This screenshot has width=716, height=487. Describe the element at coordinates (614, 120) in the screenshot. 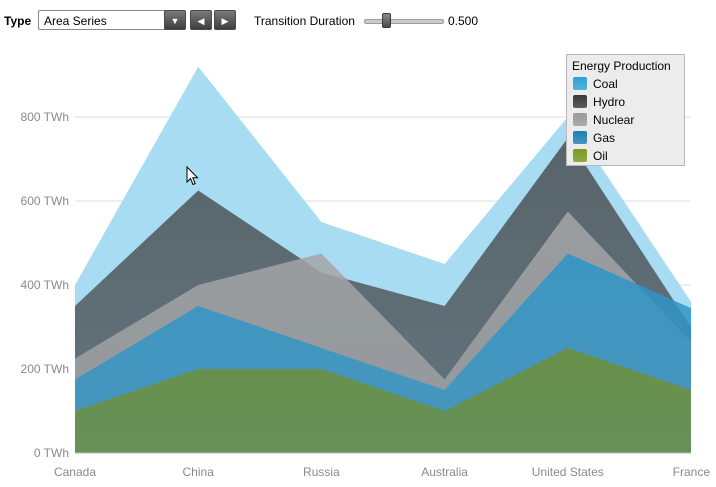

I see `legend-label: Nuclear` at that location.